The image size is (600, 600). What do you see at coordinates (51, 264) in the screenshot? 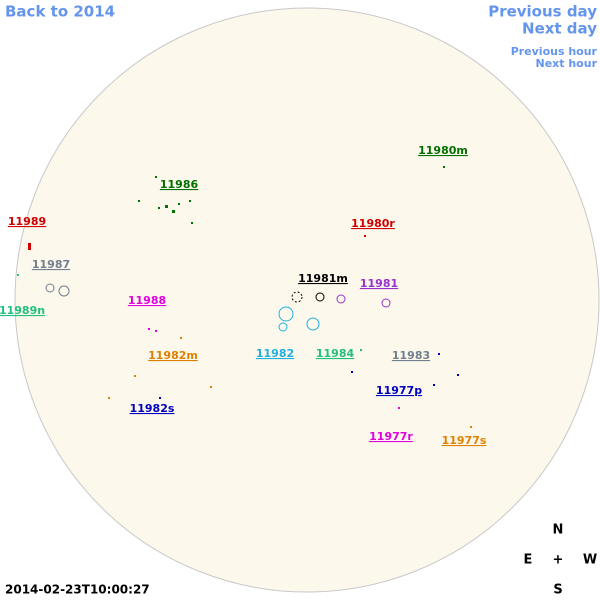
I see `region-label: 11987` at bounding box center [51, 264].